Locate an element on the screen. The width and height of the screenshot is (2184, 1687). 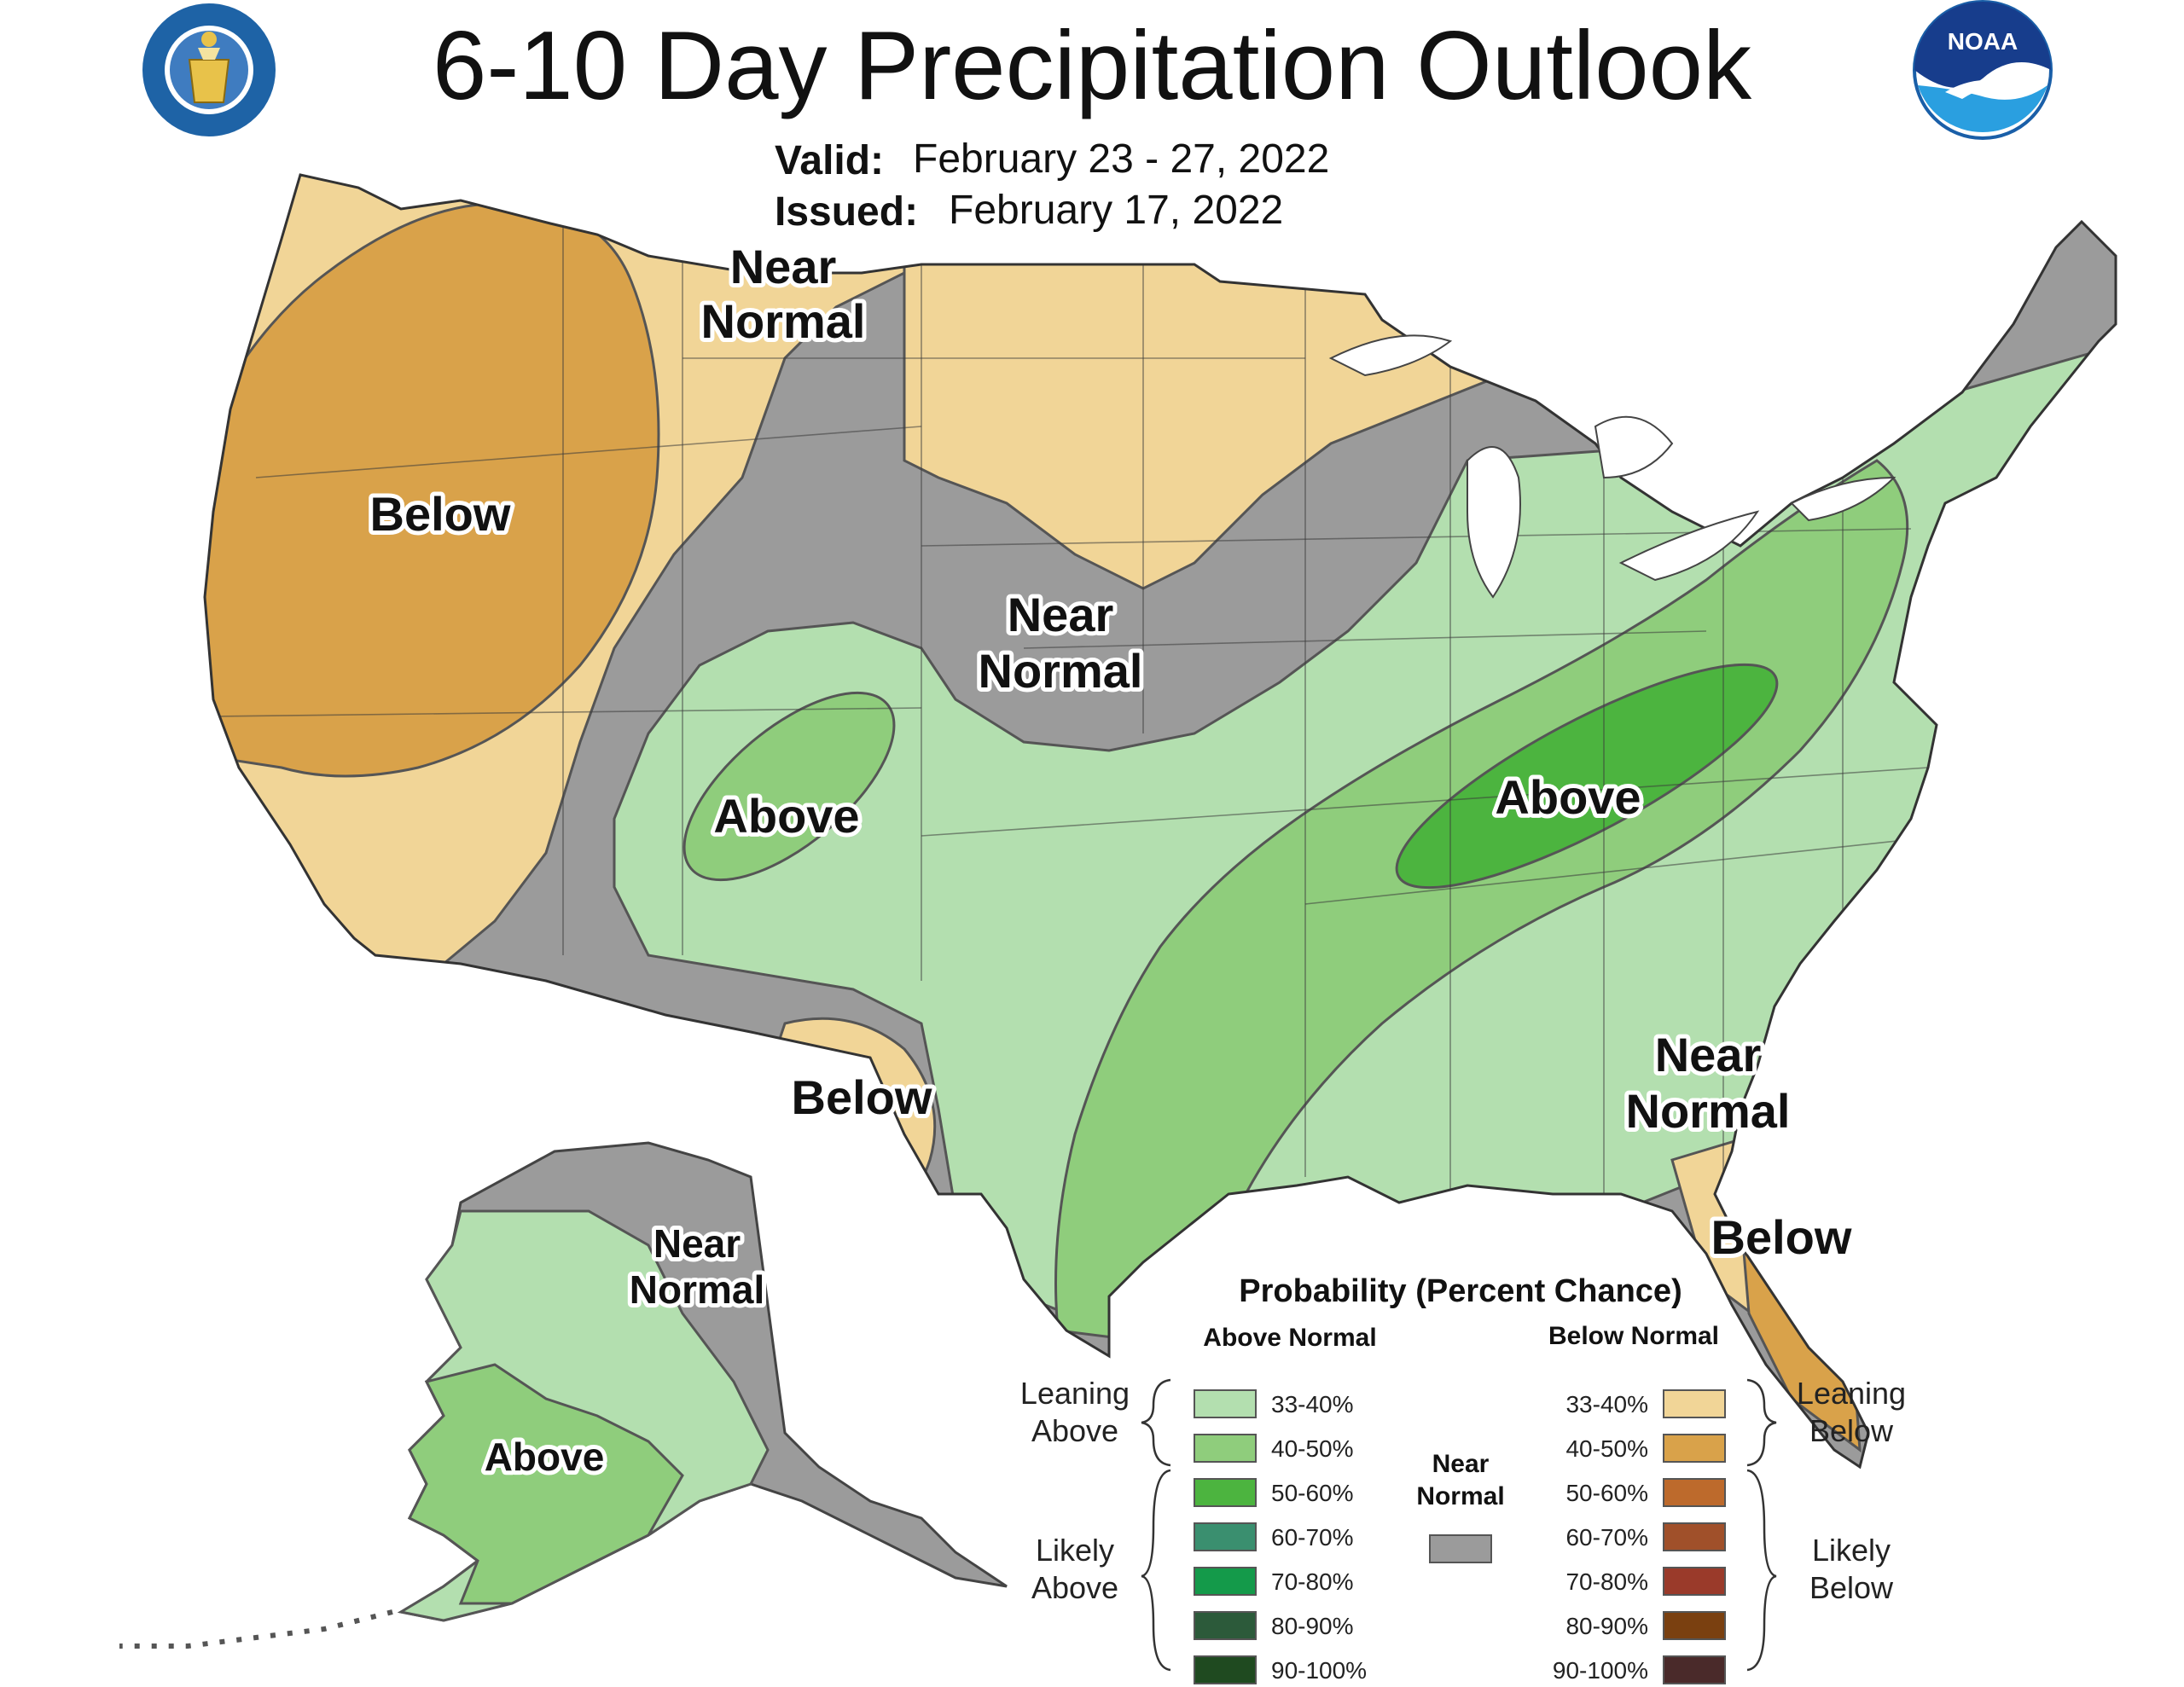
legend-leaning-above-line2: Above is located at coordinates (1074, 1430).